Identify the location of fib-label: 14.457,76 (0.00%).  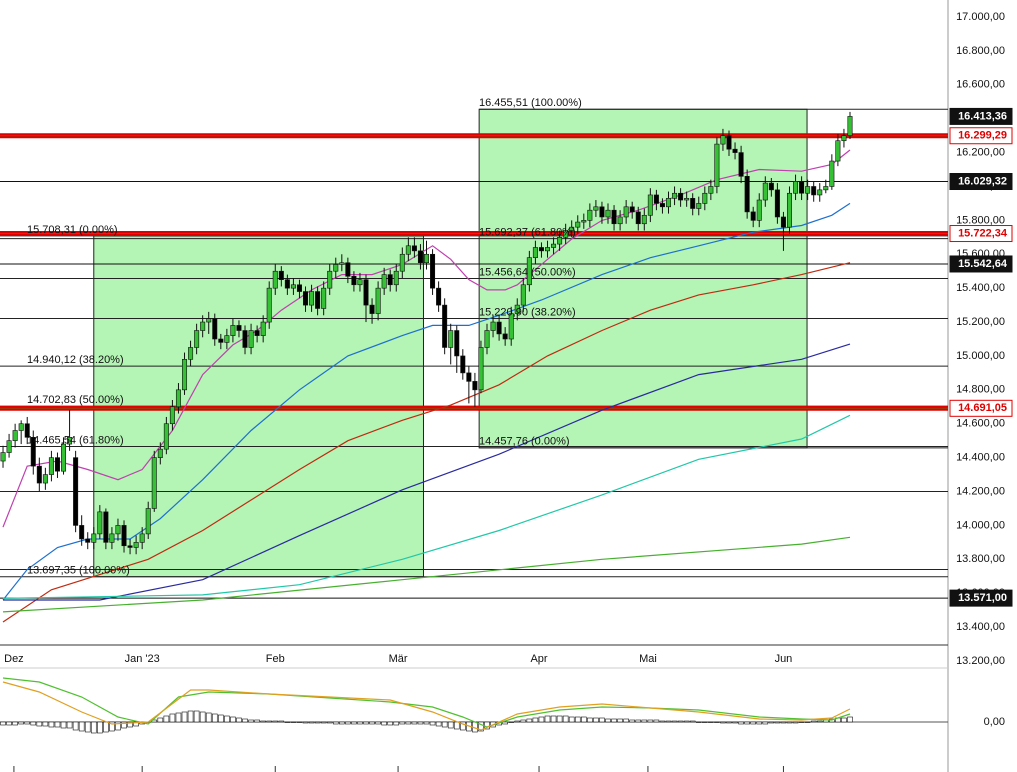
(524, 442).